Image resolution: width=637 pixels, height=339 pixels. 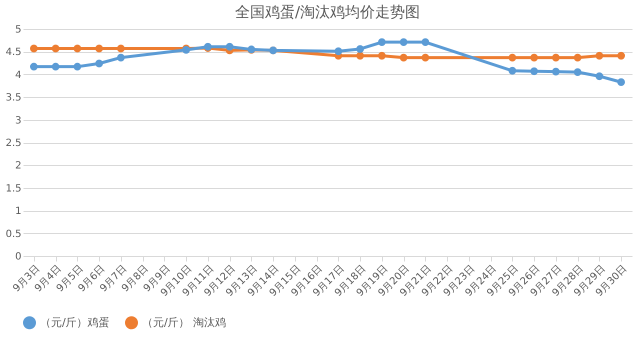 What do you see at coordinates (327, 12) in the screenshot?
I see `chart-title: 全国鸡蛋/淘汰鸡均价走势图` at bounding box center [327, 12].